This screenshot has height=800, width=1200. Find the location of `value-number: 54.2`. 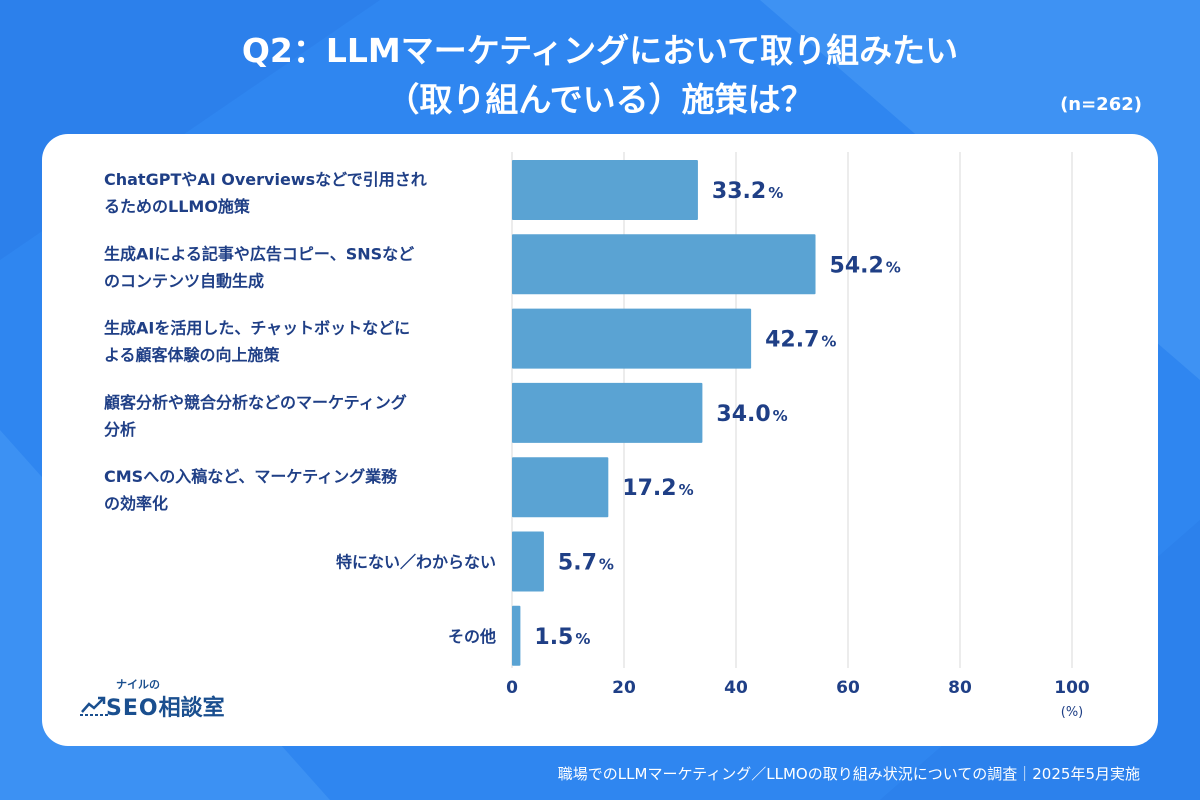

value-number: 54.2 is located at coordinates (857, 265).